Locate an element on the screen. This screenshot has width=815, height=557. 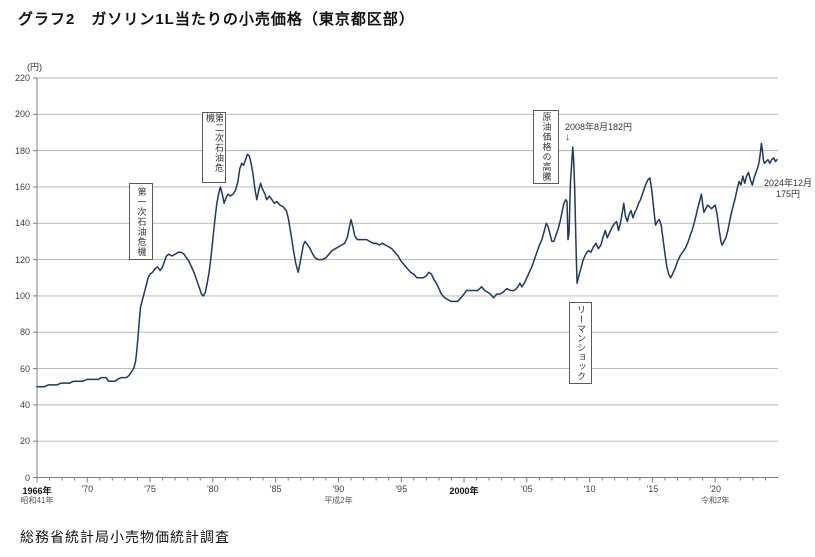
annotation-2024-date: 2024年12月 is located at coordinates (787, 183).